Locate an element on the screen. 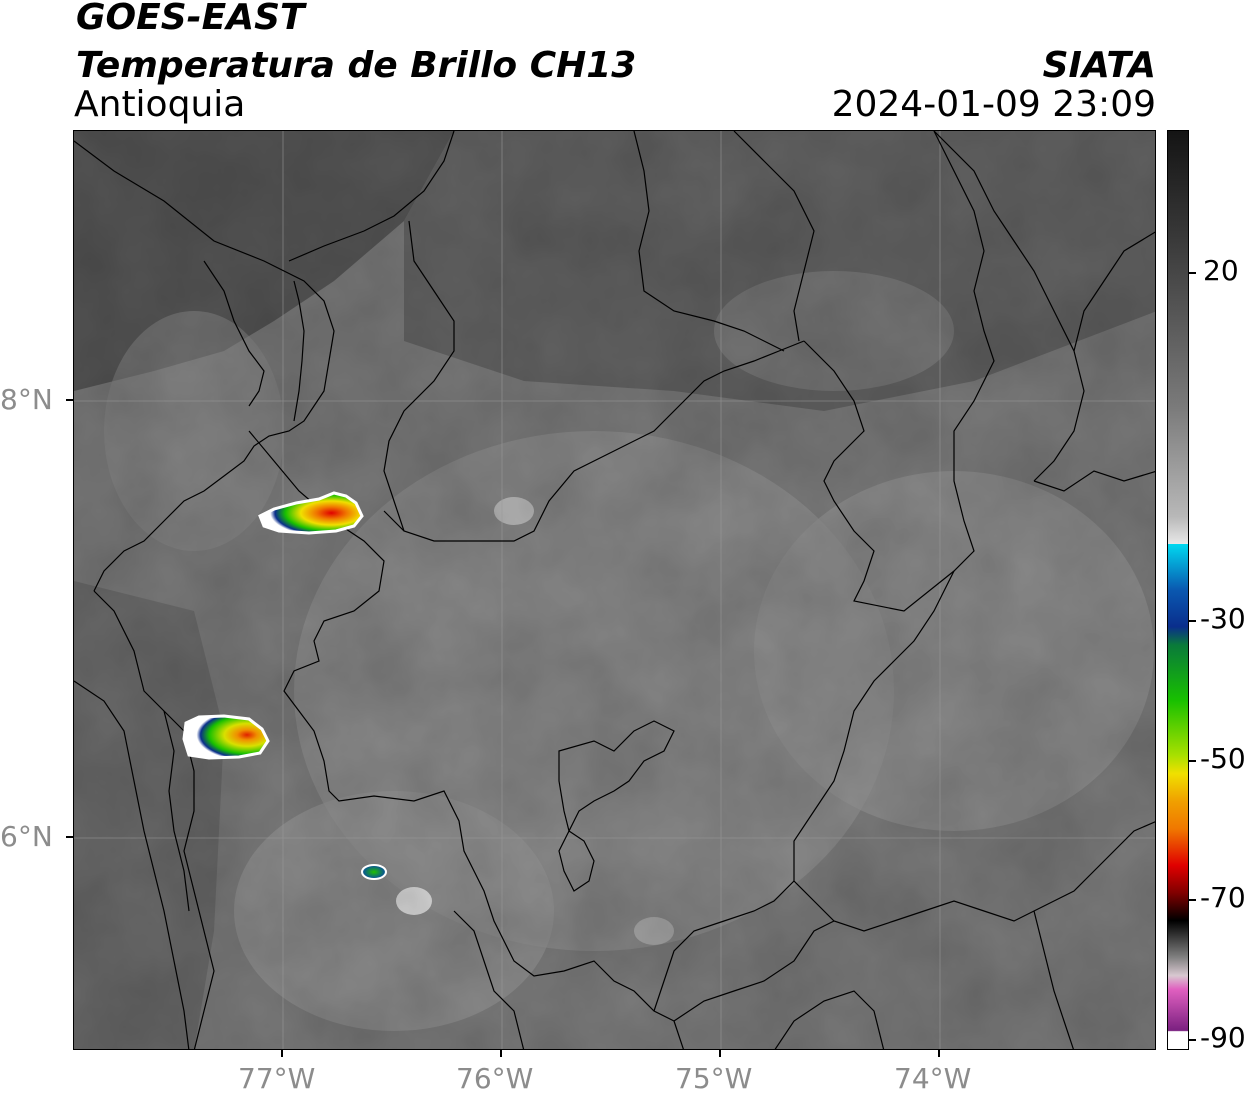  region-label: Antioquia is located at coordinates (160, 104).